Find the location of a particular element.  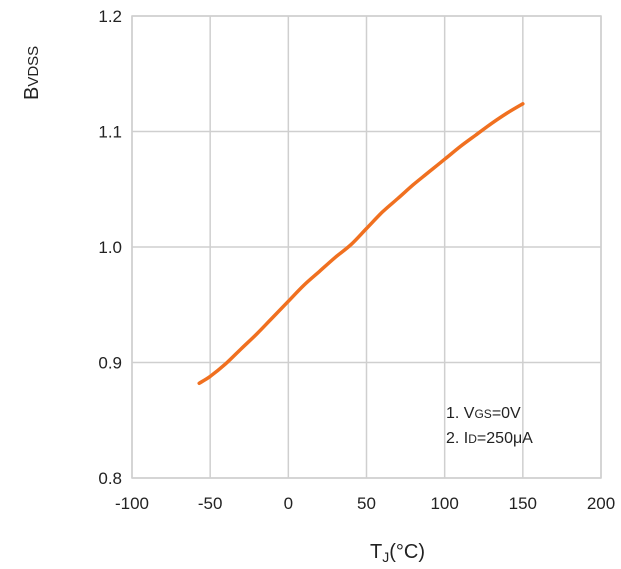

annotation-vgs: 1. VGS=0V is located at coordinates (483, 413).